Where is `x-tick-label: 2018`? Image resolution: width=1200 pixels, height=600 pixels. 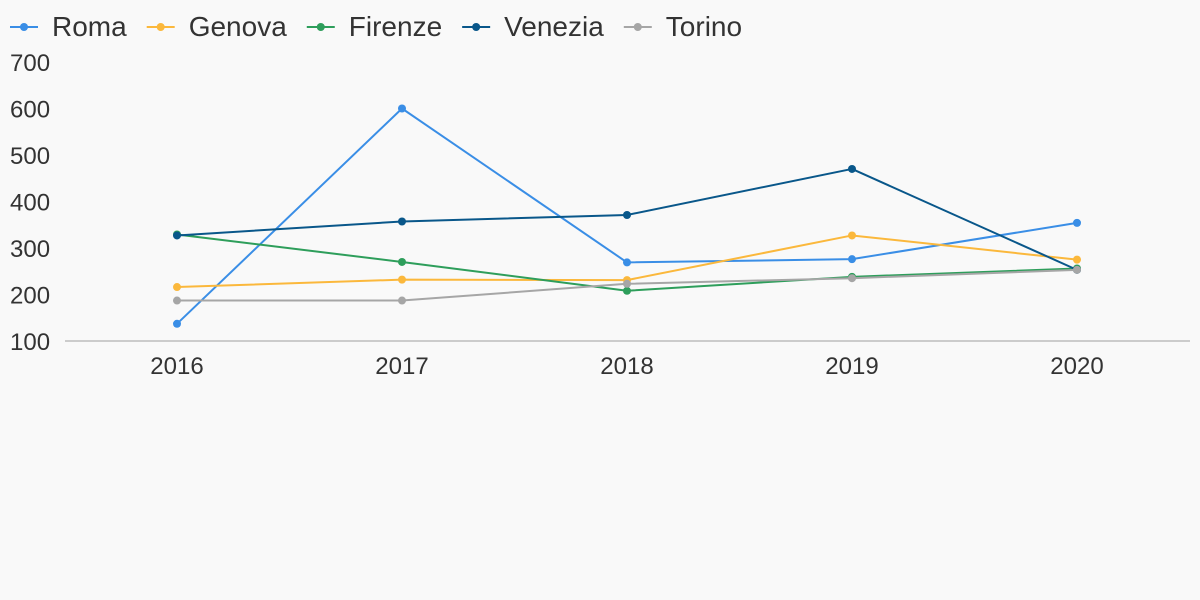
x-tick-label: 2018 is located at coordinates (626, 366).